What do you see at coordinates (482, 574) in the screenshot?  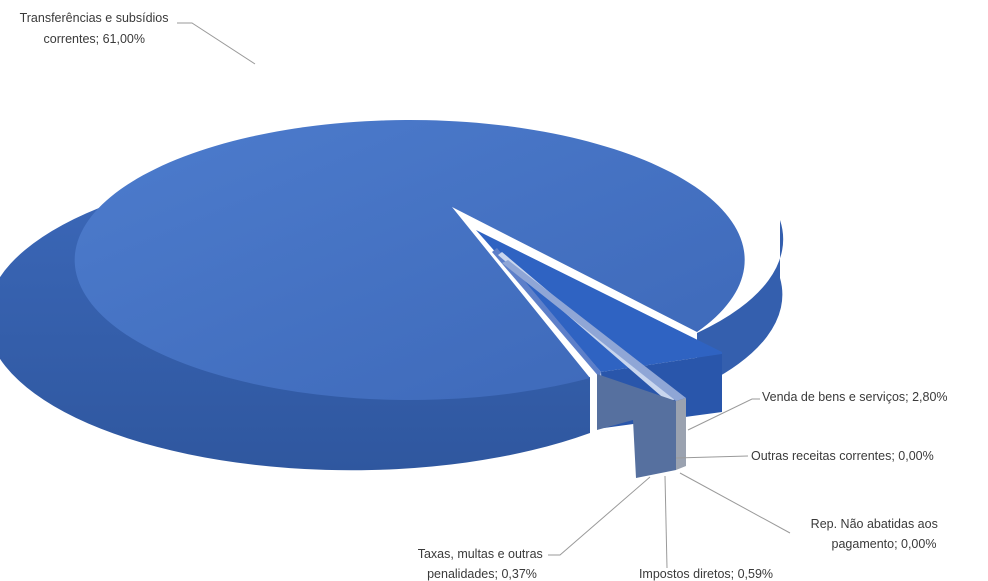 I see `label-taxas-line2: penalidades; 0,37%` at bounding box center [482, 574].